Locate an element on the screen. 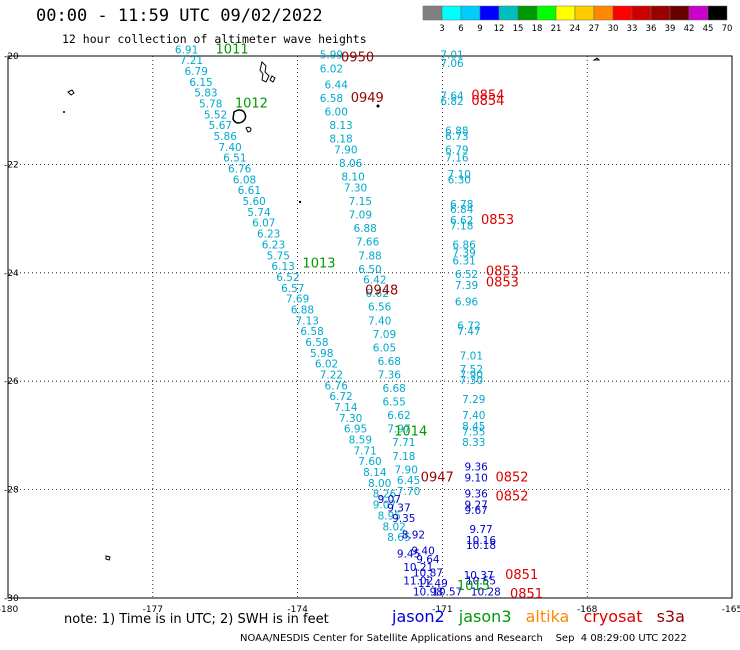 The image size is (740, 650). wave-height-jason2: 10.37 is located at coordinates (479, 576).